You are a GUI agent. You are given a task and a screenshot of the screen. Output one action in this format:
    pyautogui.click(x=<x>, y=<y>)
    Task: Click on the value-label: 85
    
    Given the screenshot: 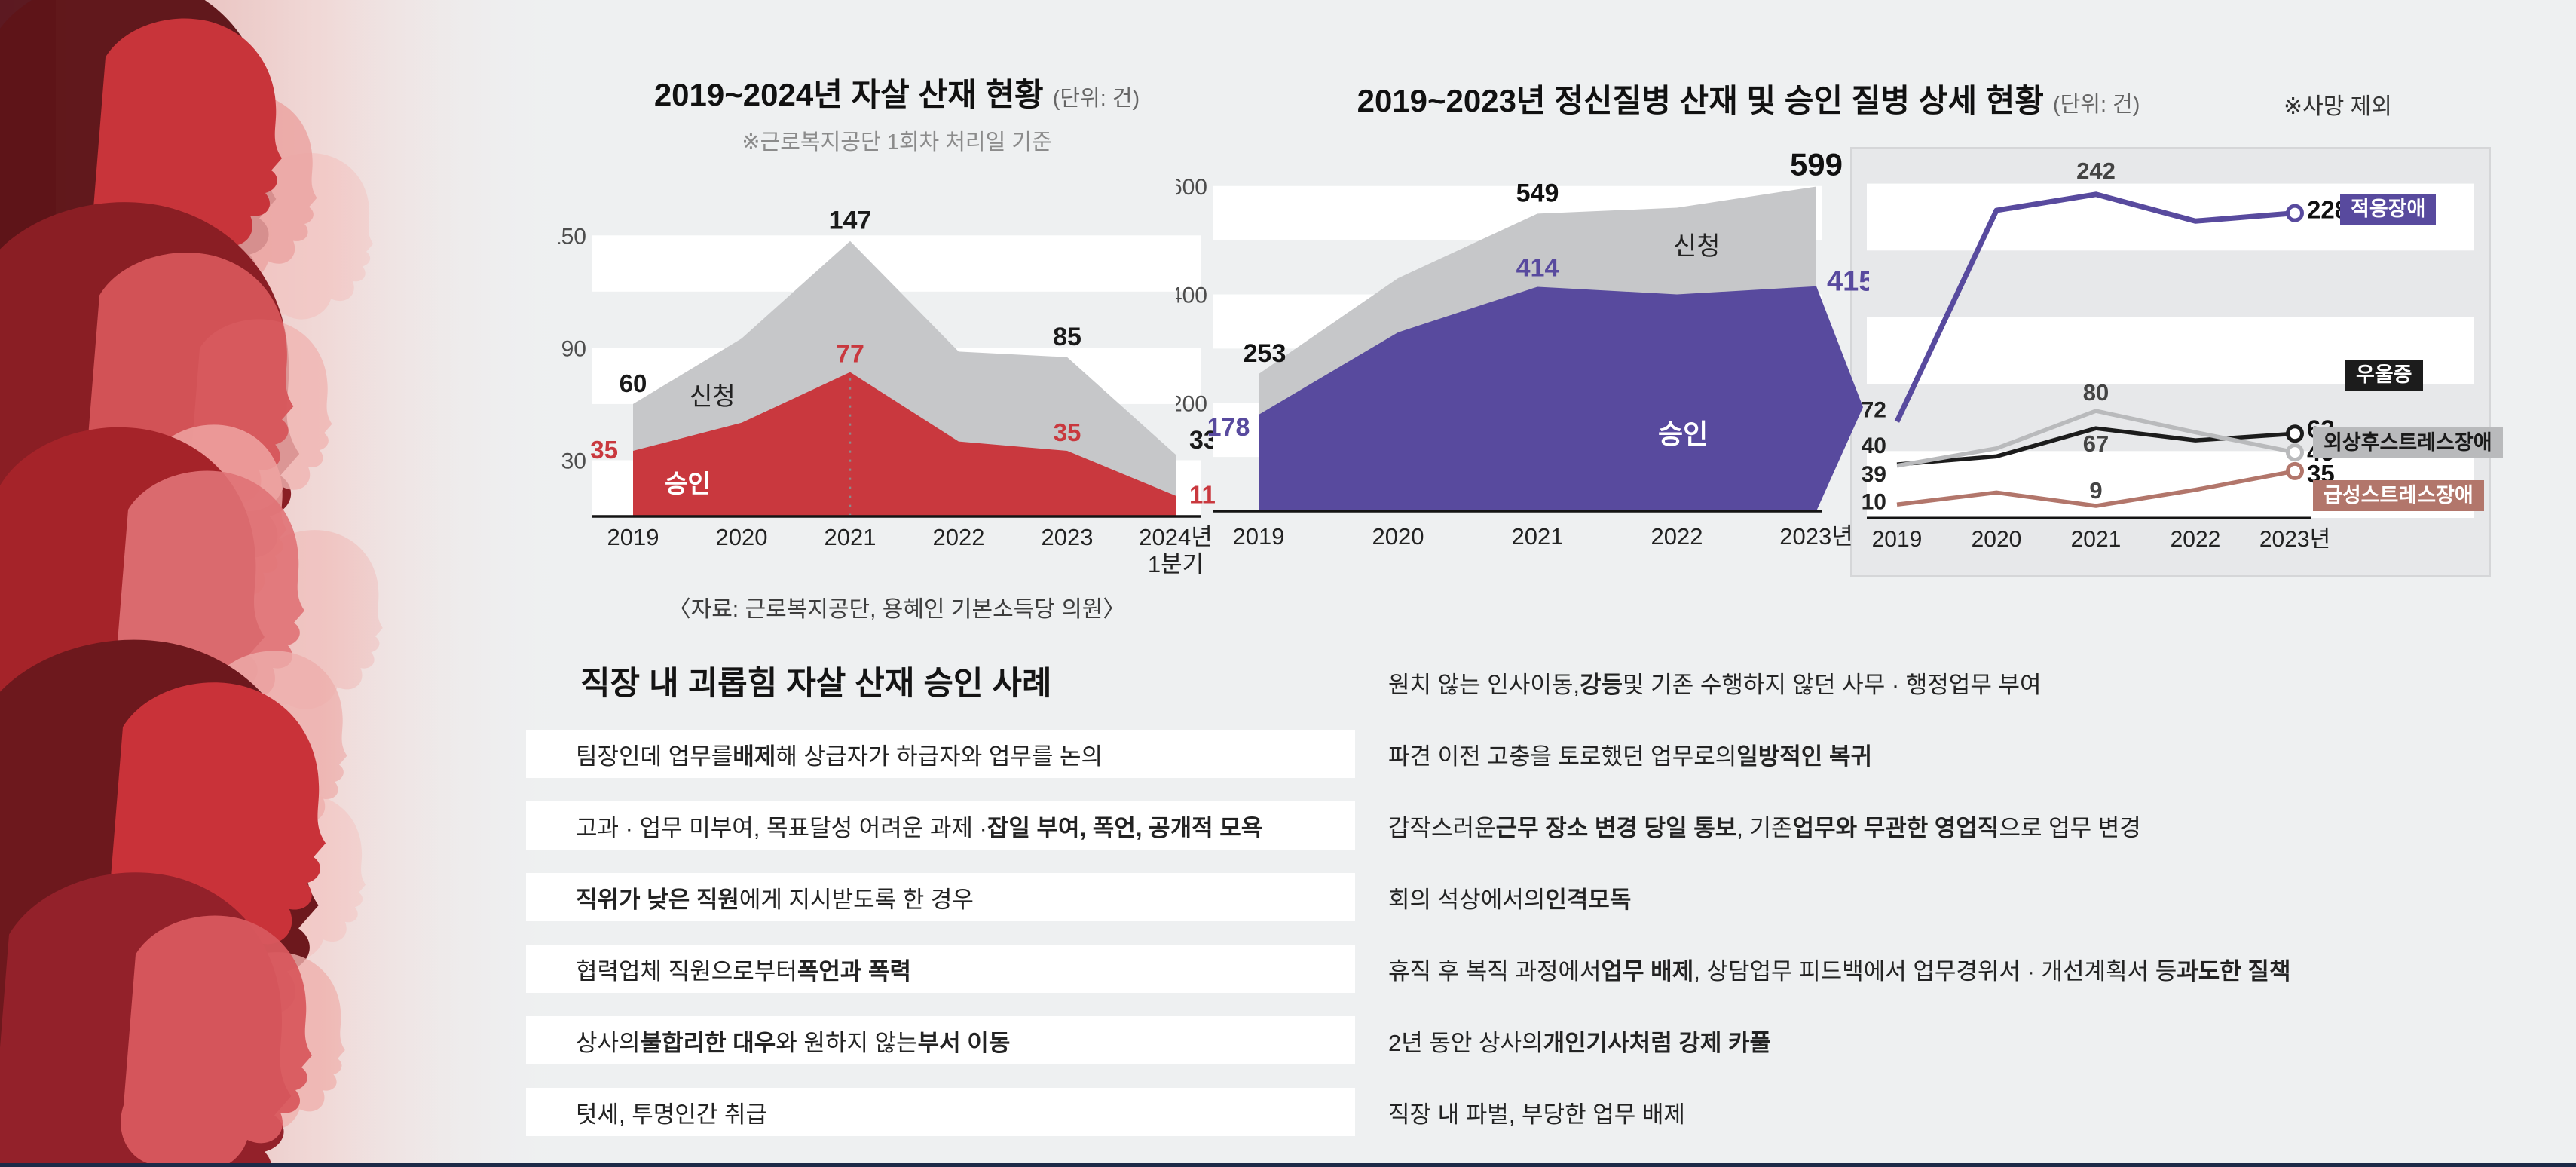 What is the action you would take?
    pyautogui.click(x=1067, y=337)
    